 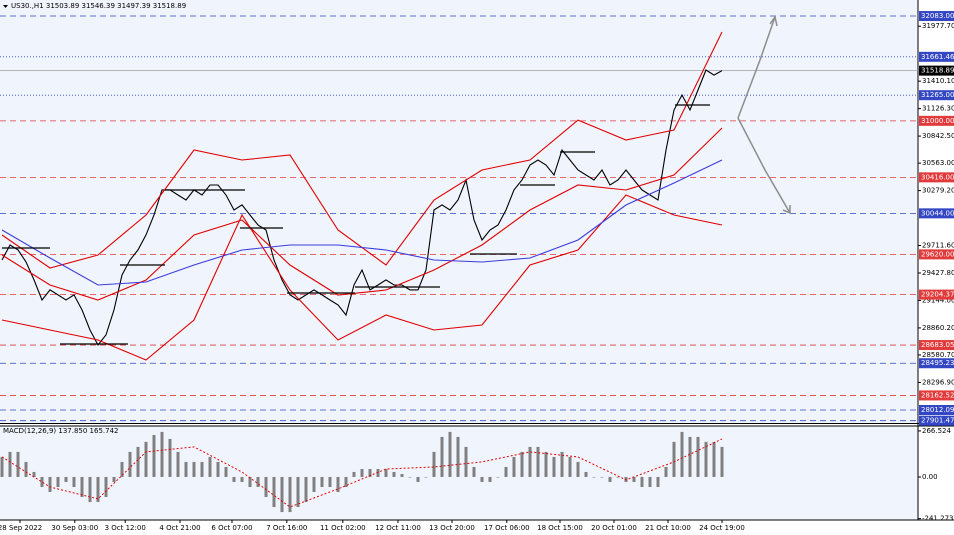 I want to click on x-tick-label: 24 Oct 19:00, so click(x=722, y=528).